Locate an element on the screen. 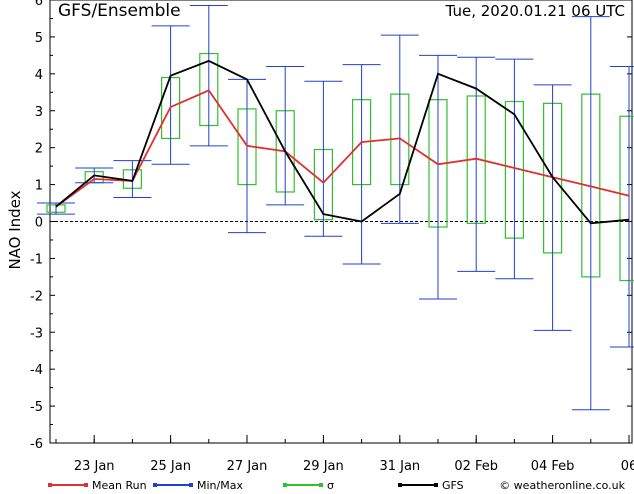 This screenshot has width=634, height=494. x-tick-label: 04 Feb is located at coordinates (553, 466).